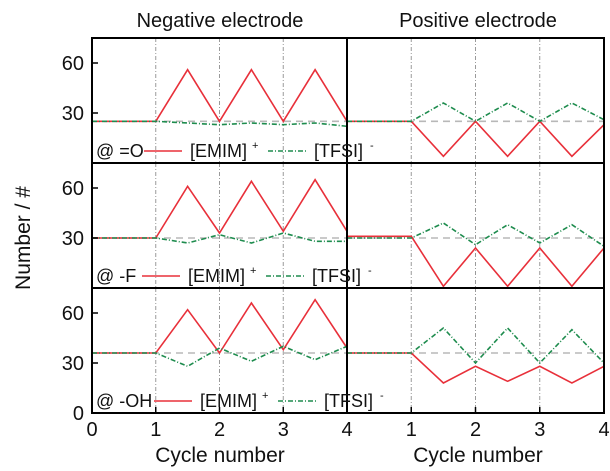 The width and height of the screenshot is (610, 471). I want to click on title-negative-electrode: Negative electrode, so click(220, 21).